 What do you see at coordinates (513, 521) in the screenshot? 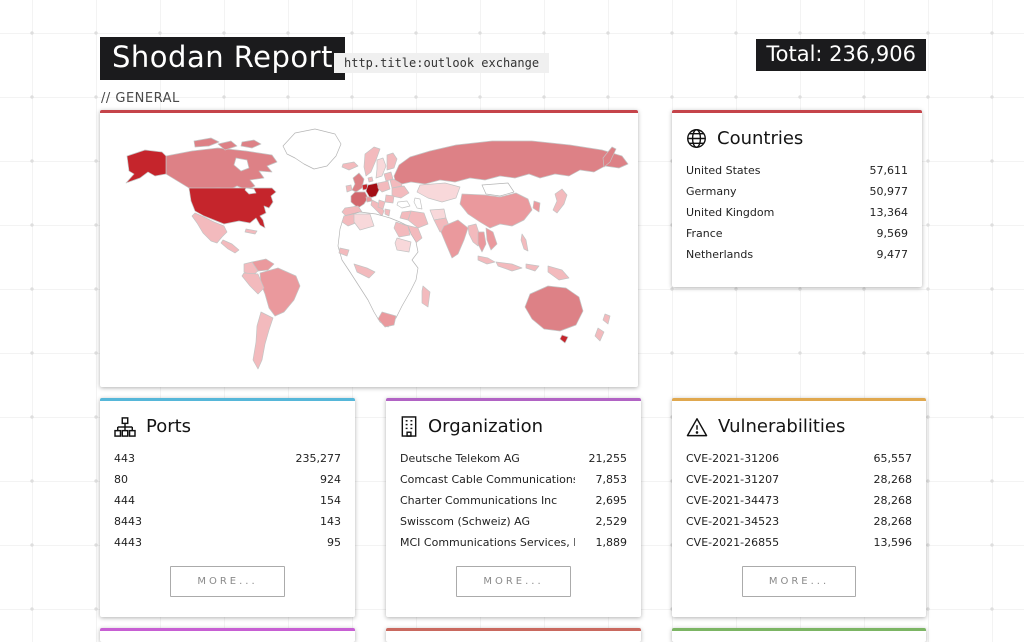
I see `organization-row: Swisscom (Schweiz) AG 2,529` at bounding box center [513, 521].